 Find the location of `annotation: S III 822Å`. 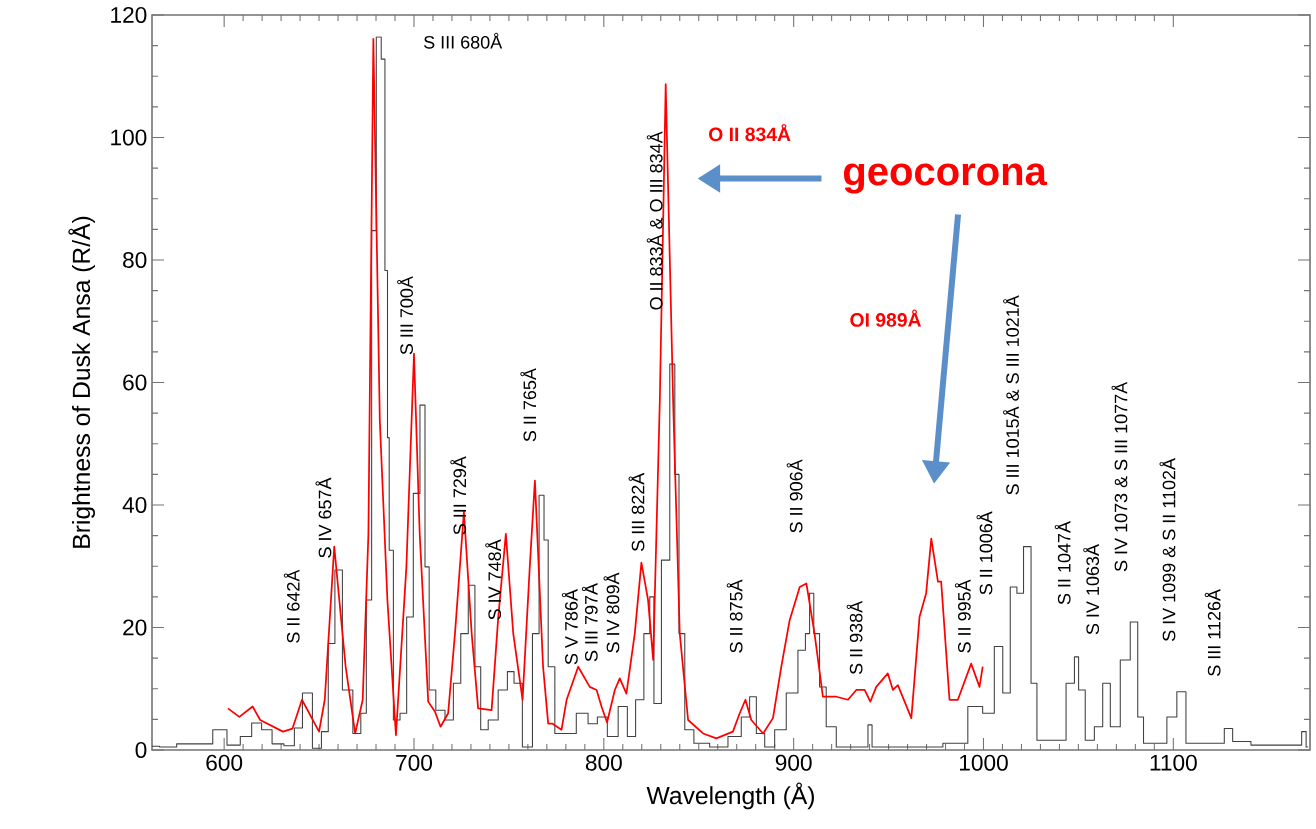

annotation: S III 822Å is located at coordinates (636, 511).